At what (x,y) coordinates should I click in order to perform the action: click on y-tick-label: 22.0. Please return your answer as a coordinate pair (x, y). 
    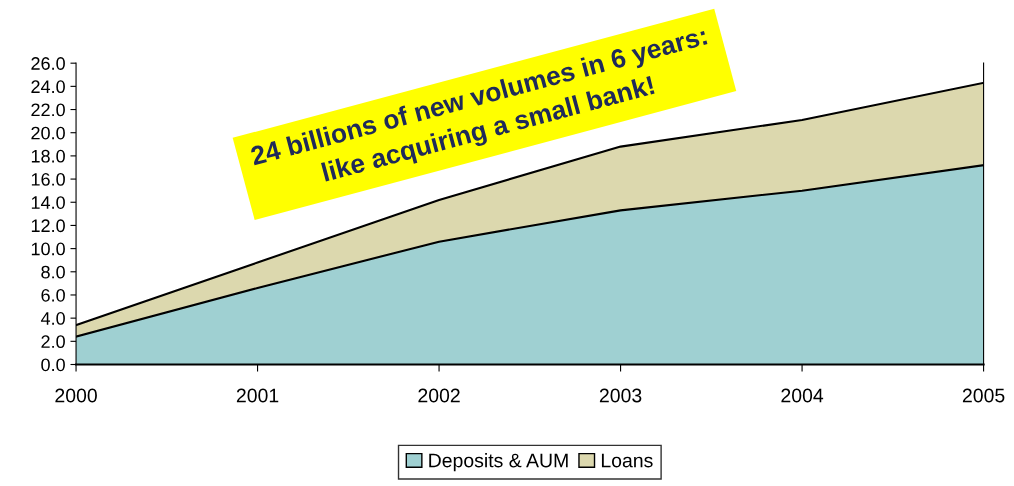
    Looking at the image, I should click on (48, 110).